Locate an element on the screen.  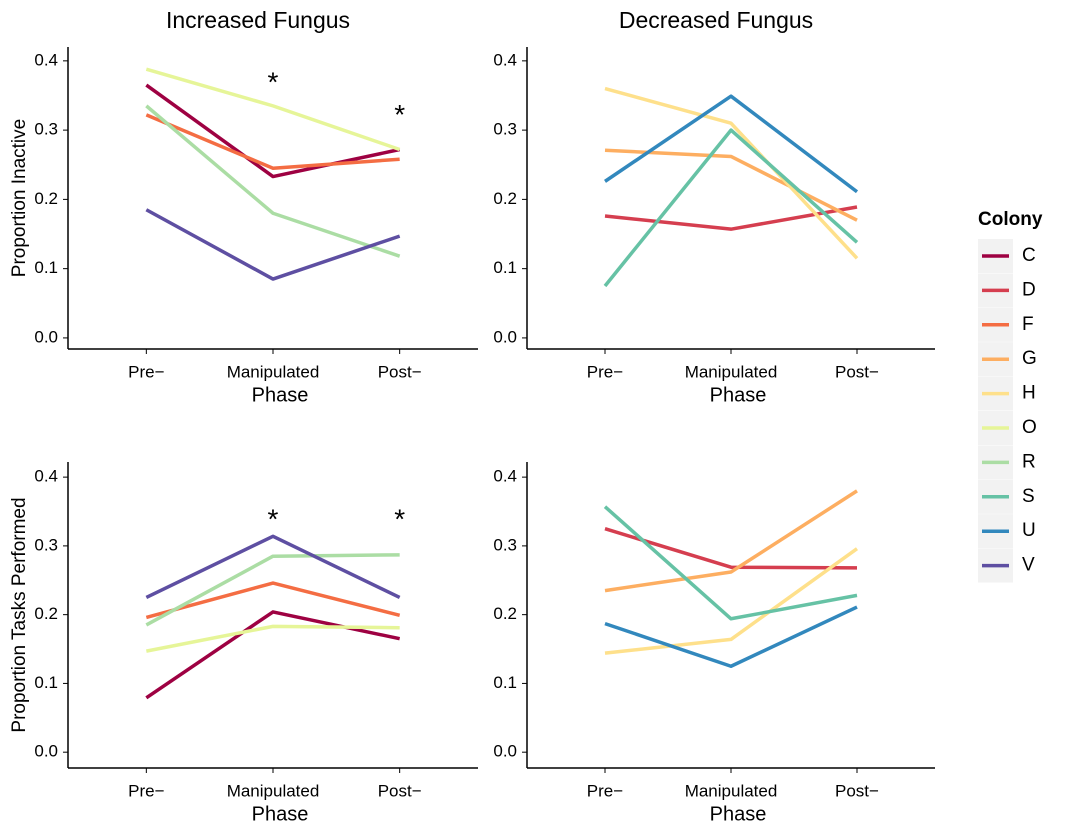
y-axis-label: Proportion Inactive is located at coordinates (19, 198).